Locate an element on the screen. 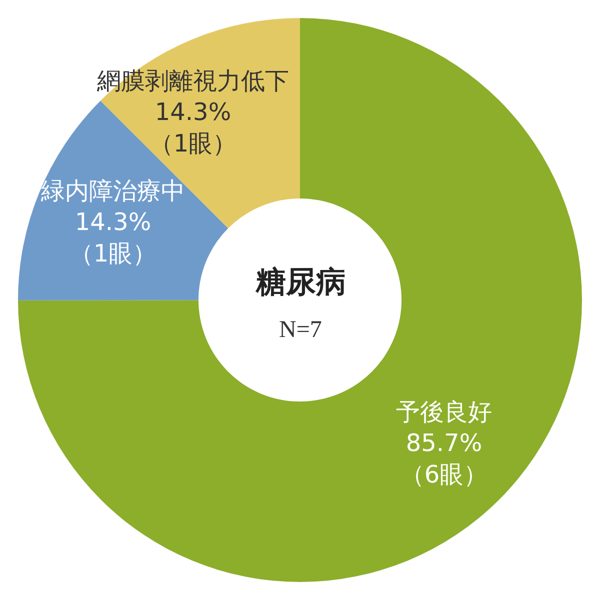 This screenshot has width=600, height=600. data-label: 85.7% （6眼） is located at coordinates (444, 458).